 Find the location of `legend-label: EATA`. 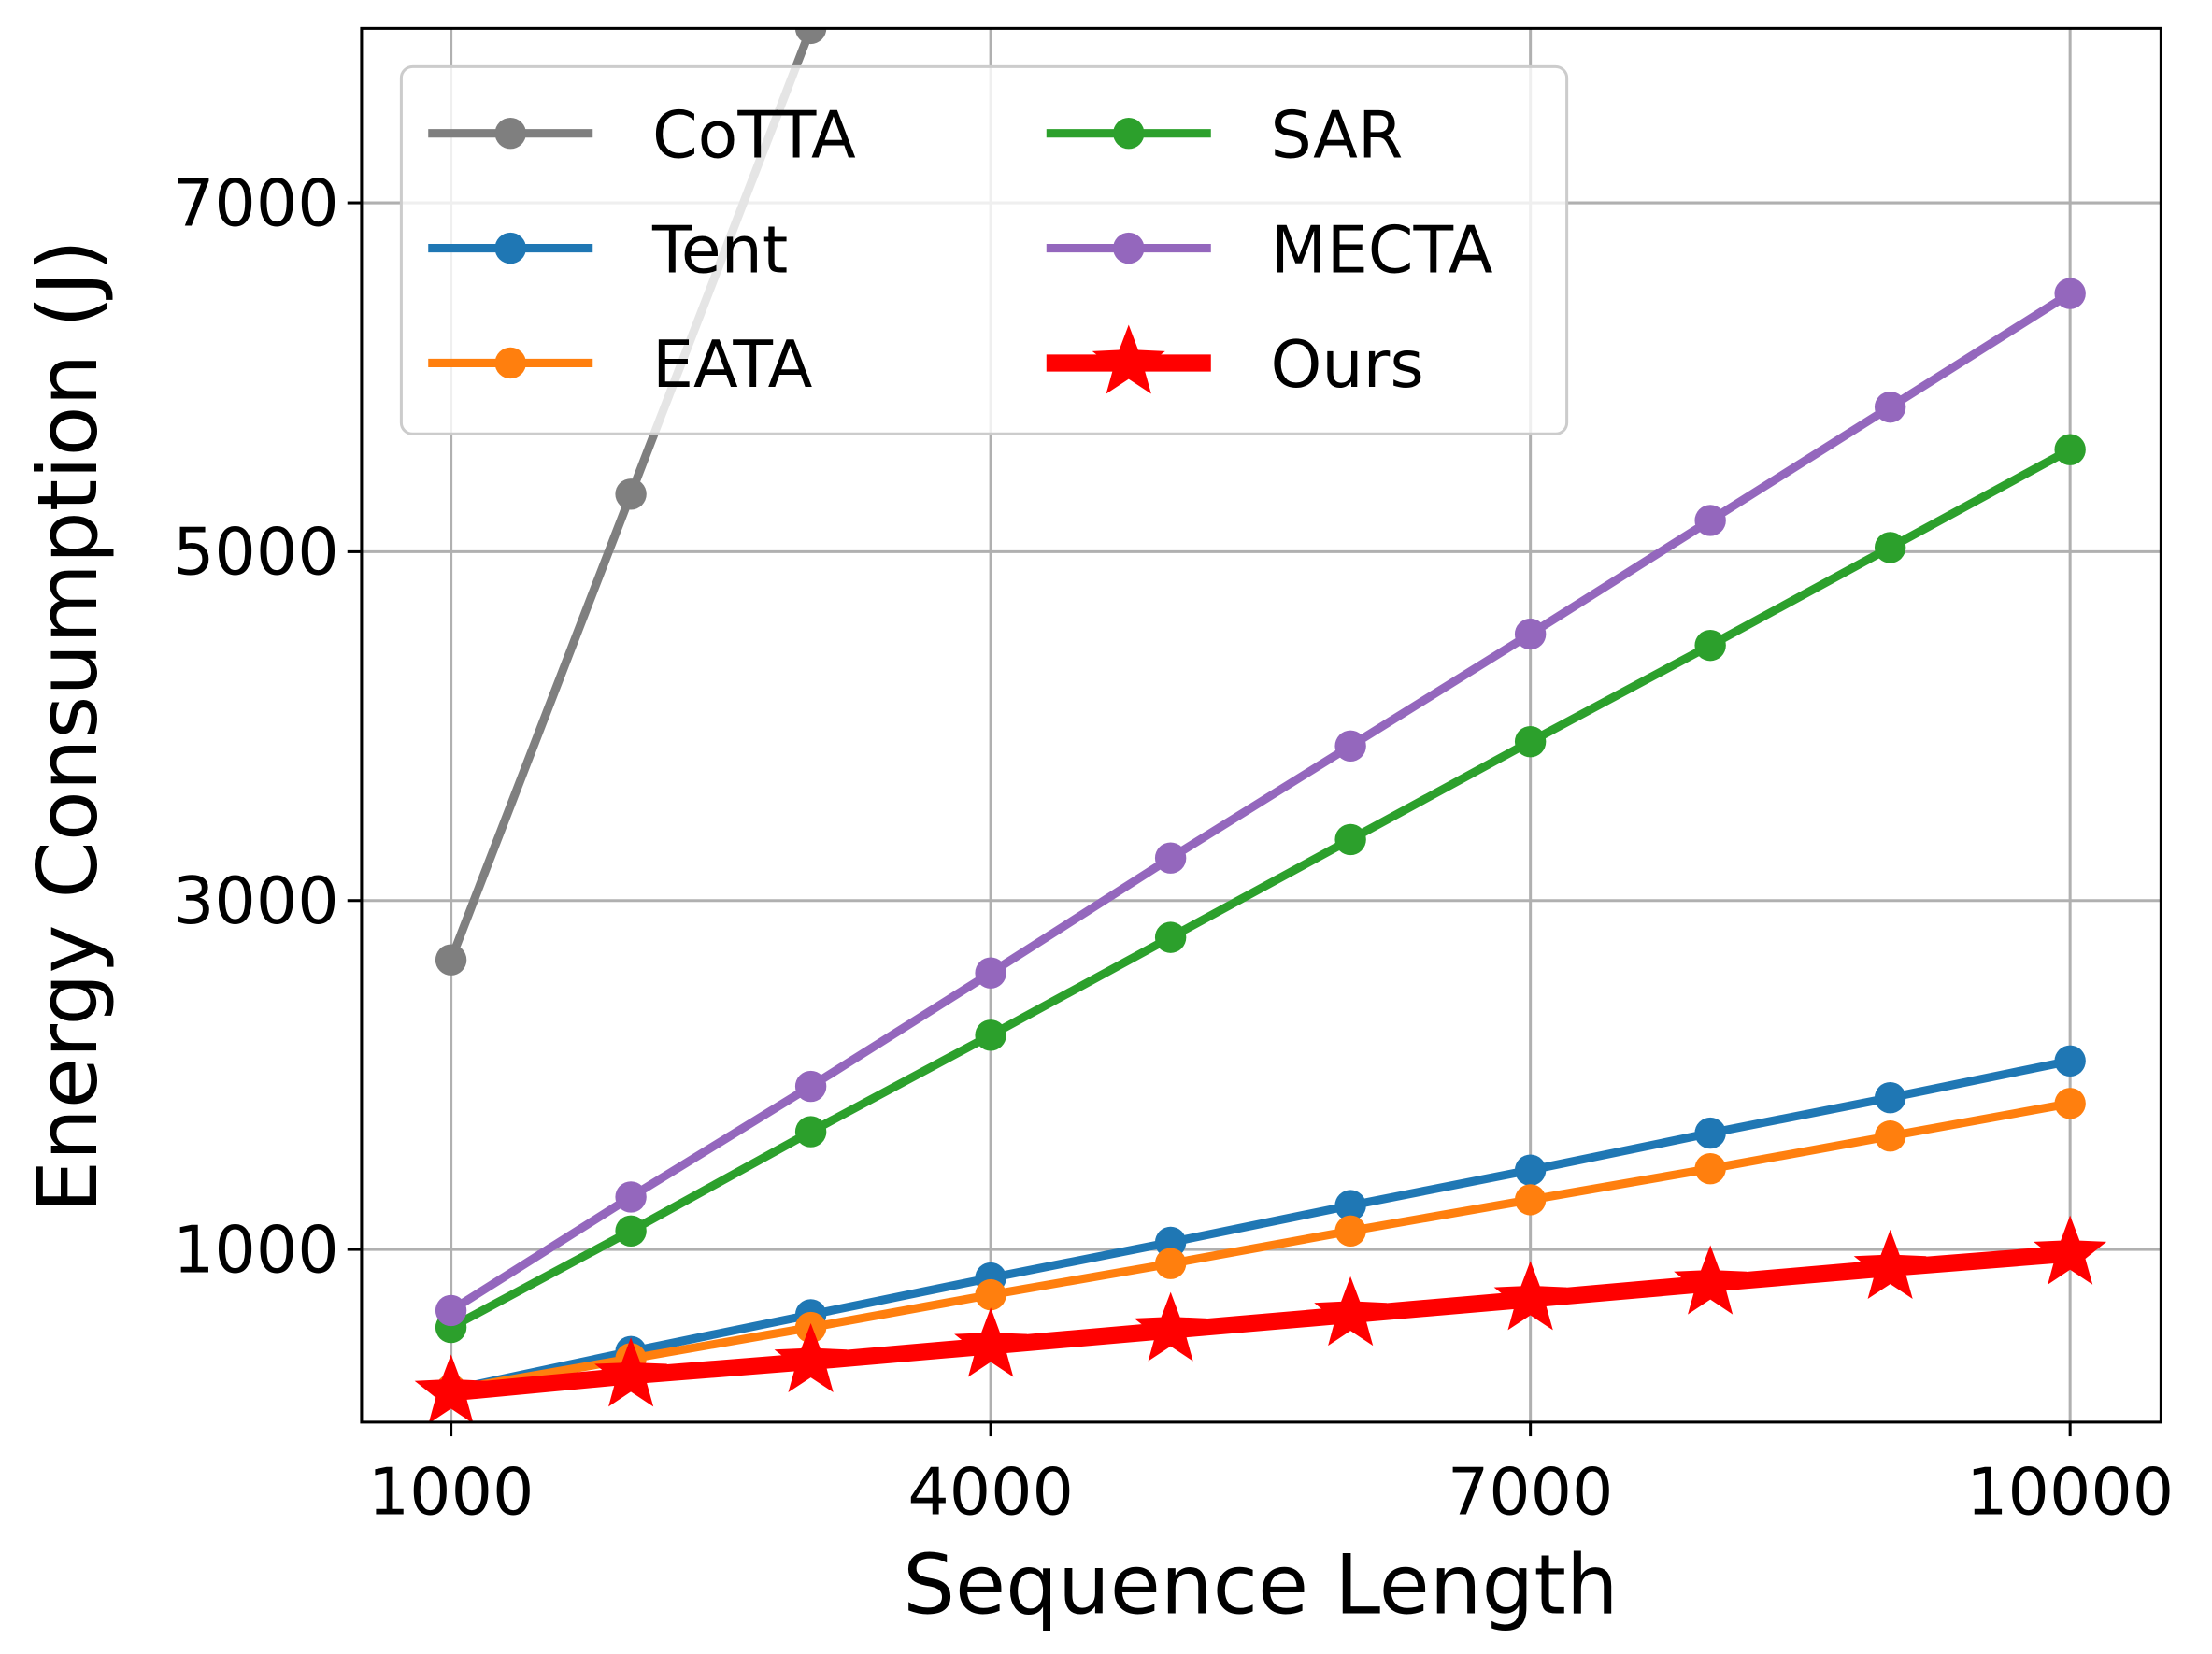

legend-label: EATA is located at coordinates (732, 365).